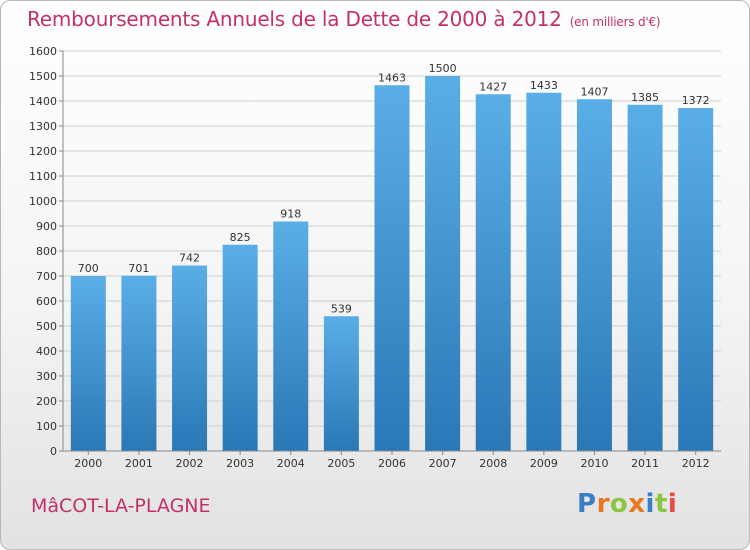 The height and width of the screenshot is (550, 750). Describe the element at coordinates (603, 504) in the screenshot. I see `logo-letter: r` at that location.